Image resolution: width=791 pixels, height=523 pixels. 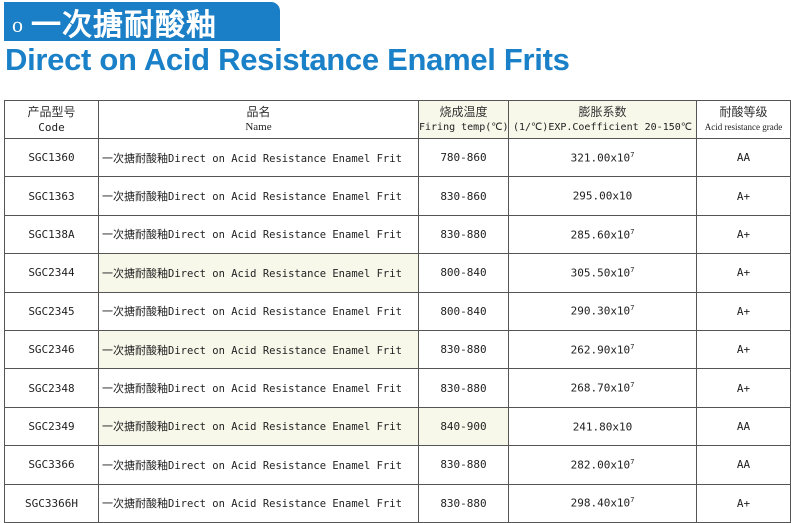 I want to click on coef-value: 305.50x10, so click(x=600, y=273).